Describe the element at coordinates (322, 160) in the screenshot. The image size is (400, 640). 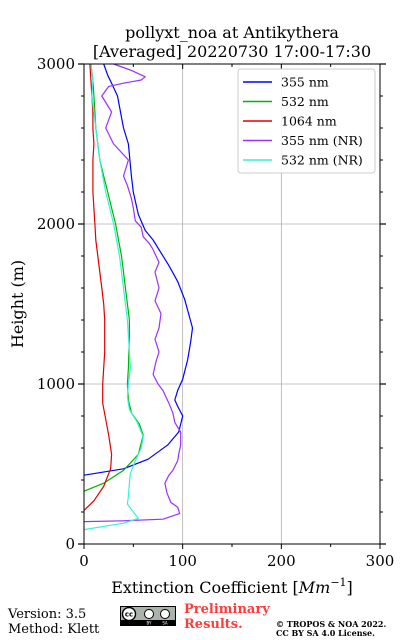
I see `legend-label: 532 nm (NR)` at that location.